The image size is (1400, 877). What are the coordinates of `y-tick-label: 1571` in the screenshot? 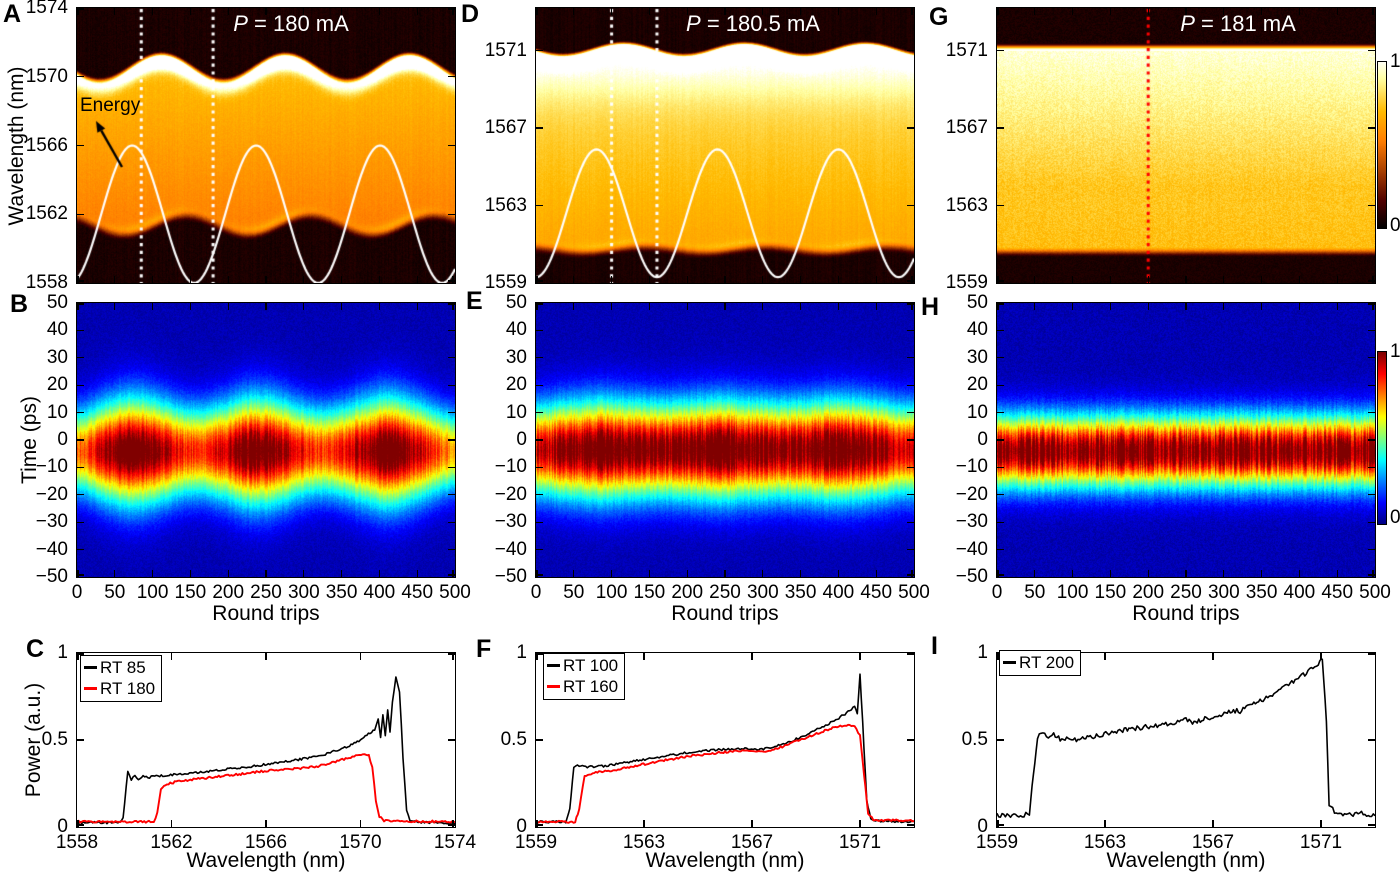 It's located at (505, 50).